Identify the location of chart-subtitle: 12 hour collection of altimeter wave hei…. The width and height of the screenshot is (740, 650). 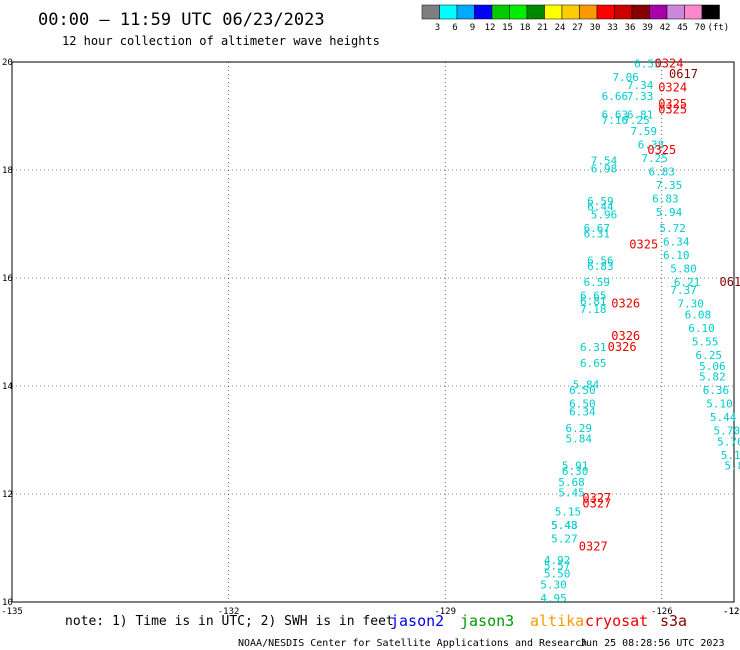
(221, 41).